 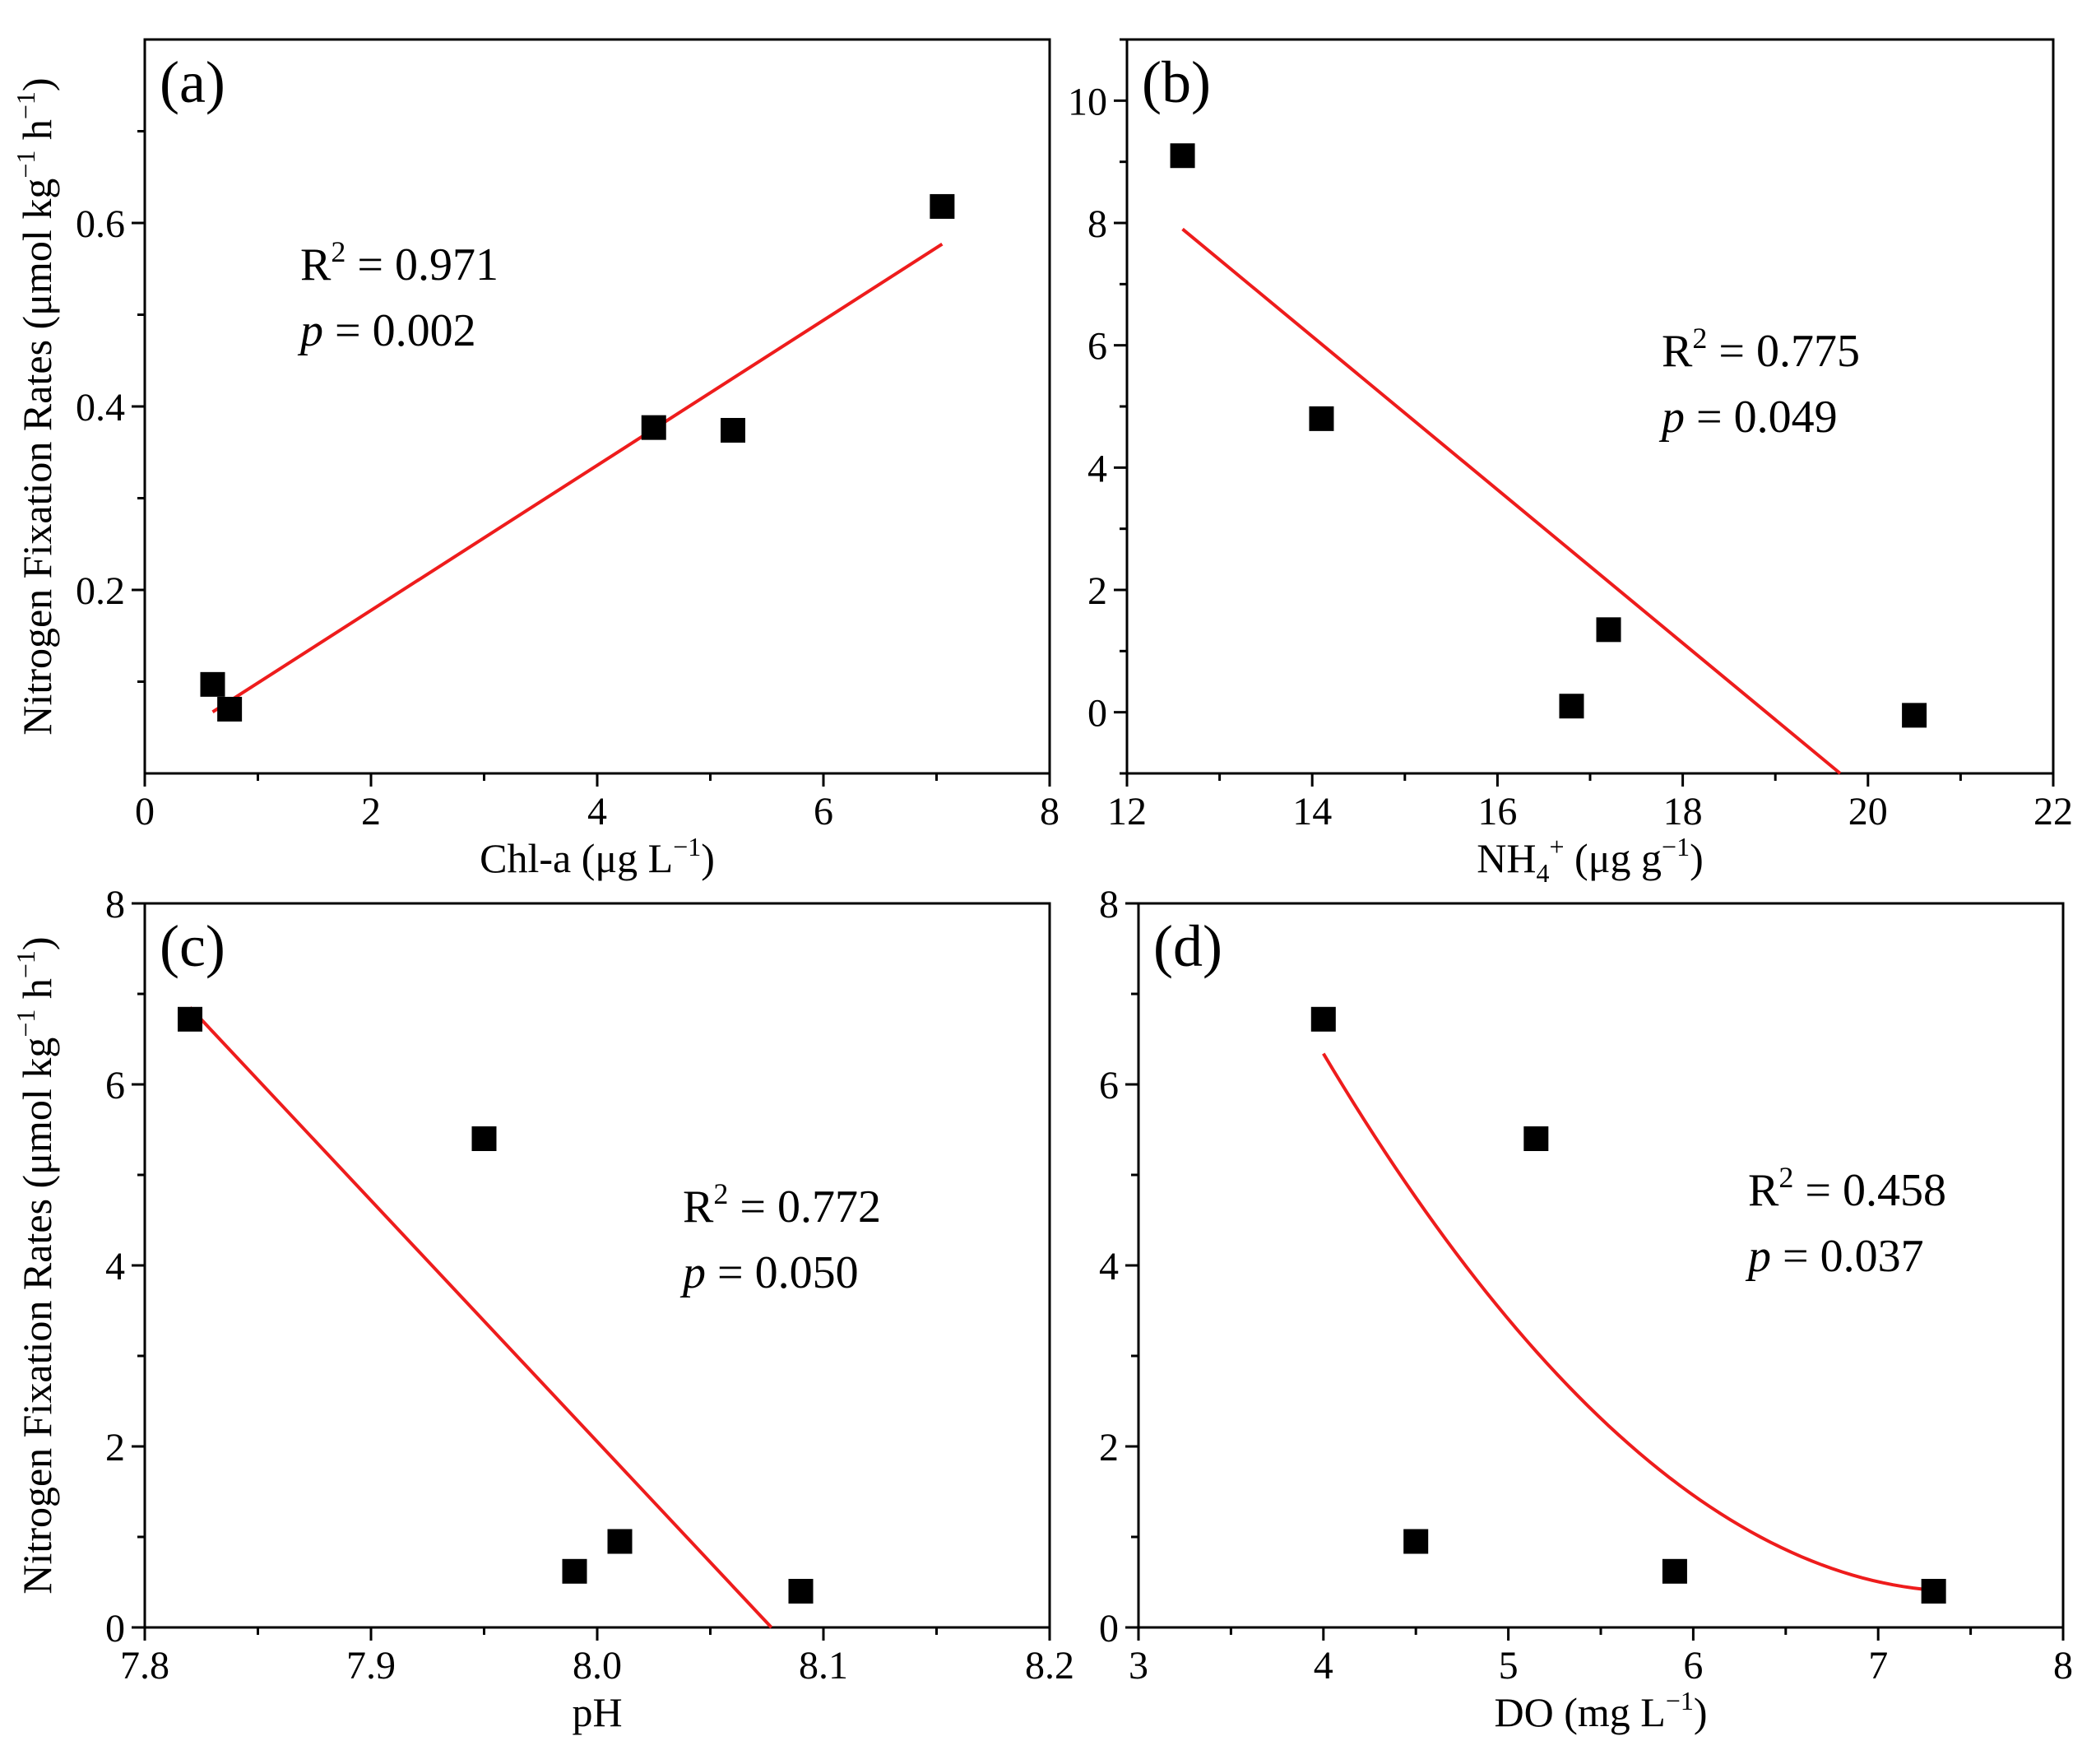 What do you see at coordinates (1761, 349) in the screenshot?
I see `r-squared-label: R2 = 0.775` at bounding box center [1761, 349].